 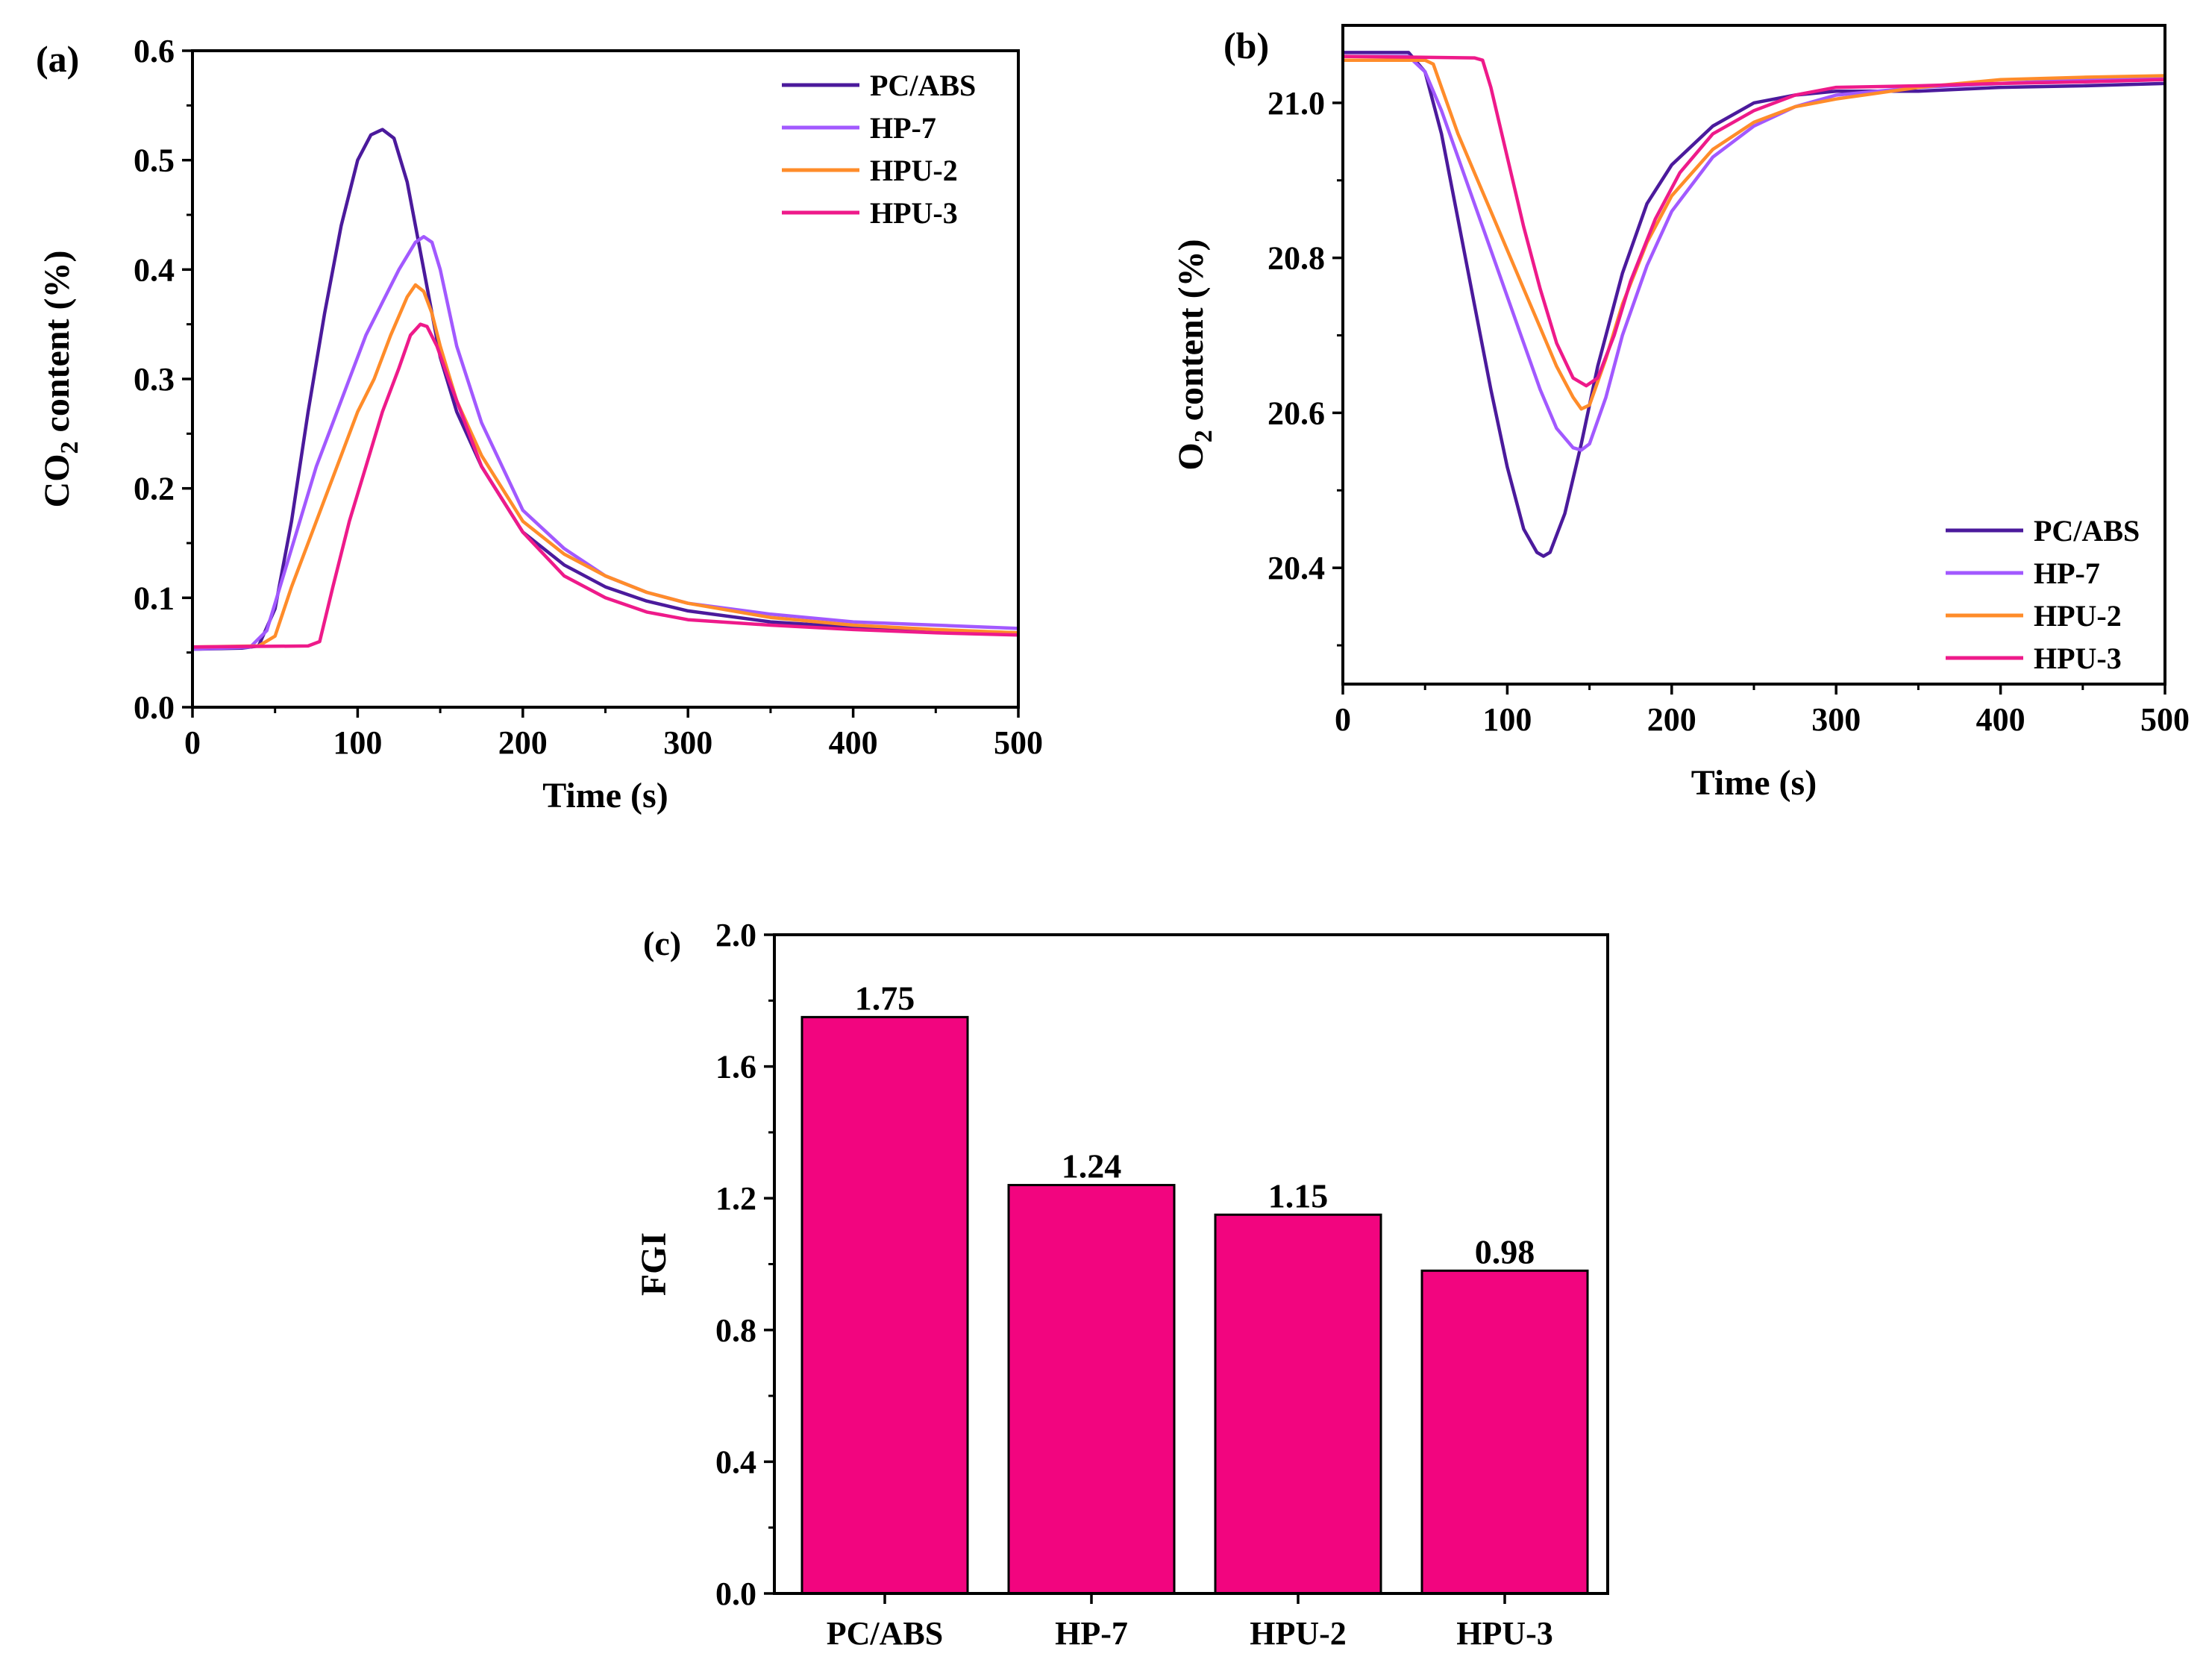 What do you see at coordinates (654, 1264) in the screenshot?
I see `y-axis-label: FGI` at bounding box center [654, 1264].